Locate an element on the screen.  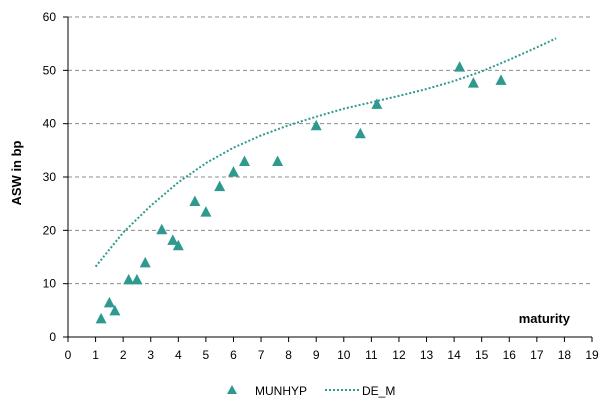
x-tick-label-4: 4 is located at coordinates (178, 355).